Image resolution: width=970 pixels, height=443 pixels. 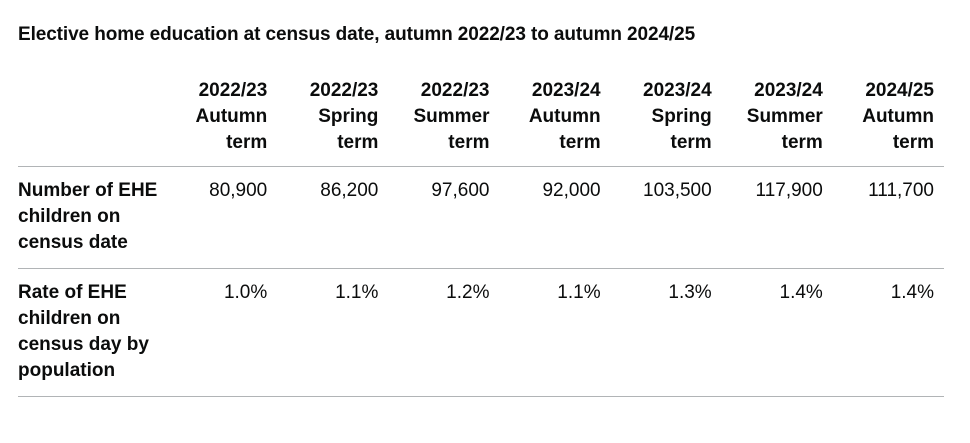 What do you see at coordinates (92, 217) in the screenshot?
I see `row-header: Number of EHE children on census date` at bounding box center [92, 217].